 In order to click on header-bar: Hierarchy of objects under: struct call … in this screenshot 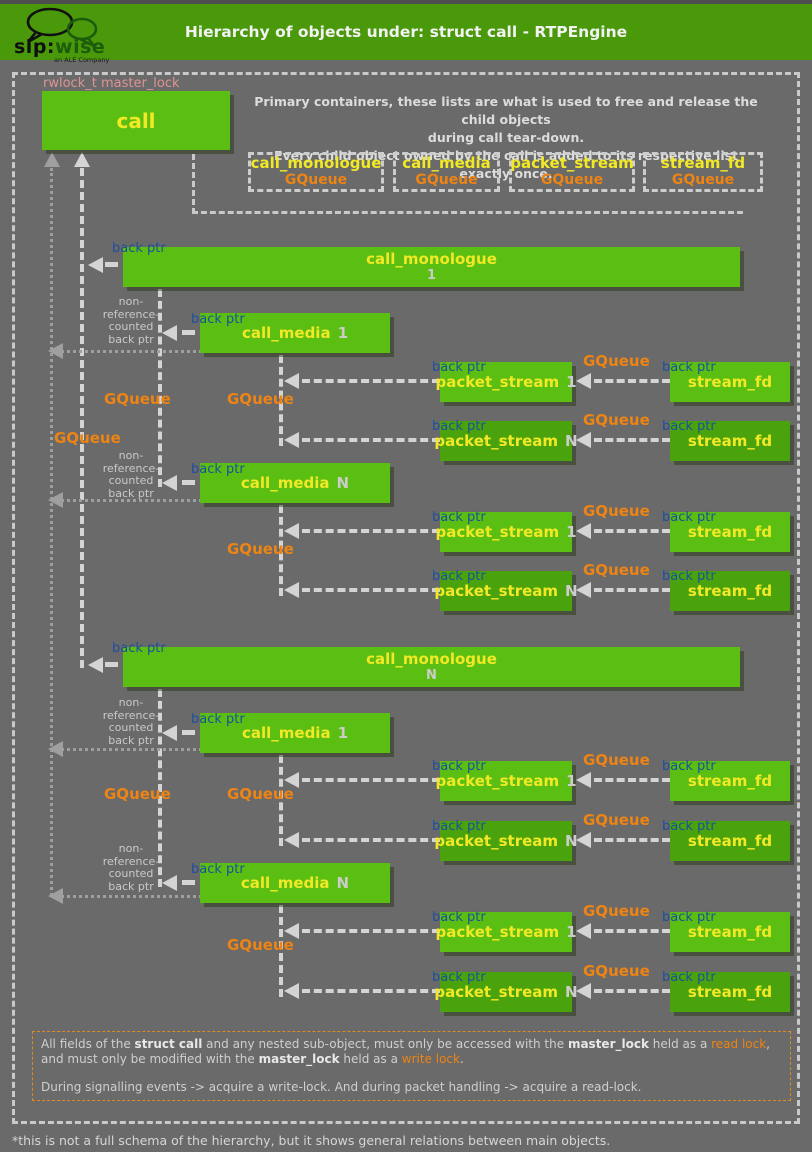, I will do `click(406, 32)`.